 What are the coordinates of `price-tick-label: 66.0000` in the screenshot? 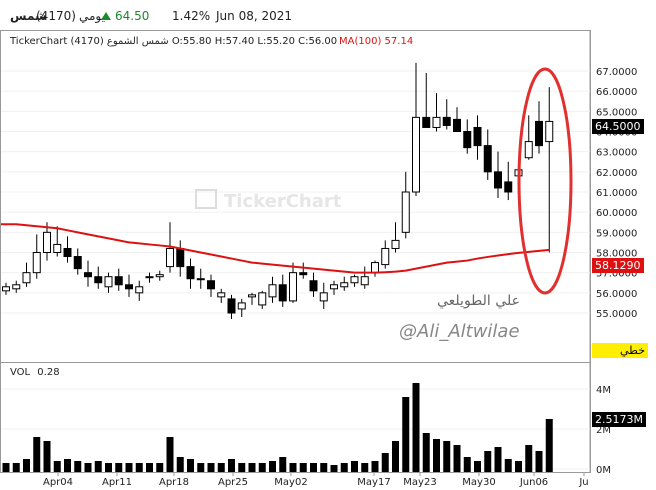 It's located at (616, 92).